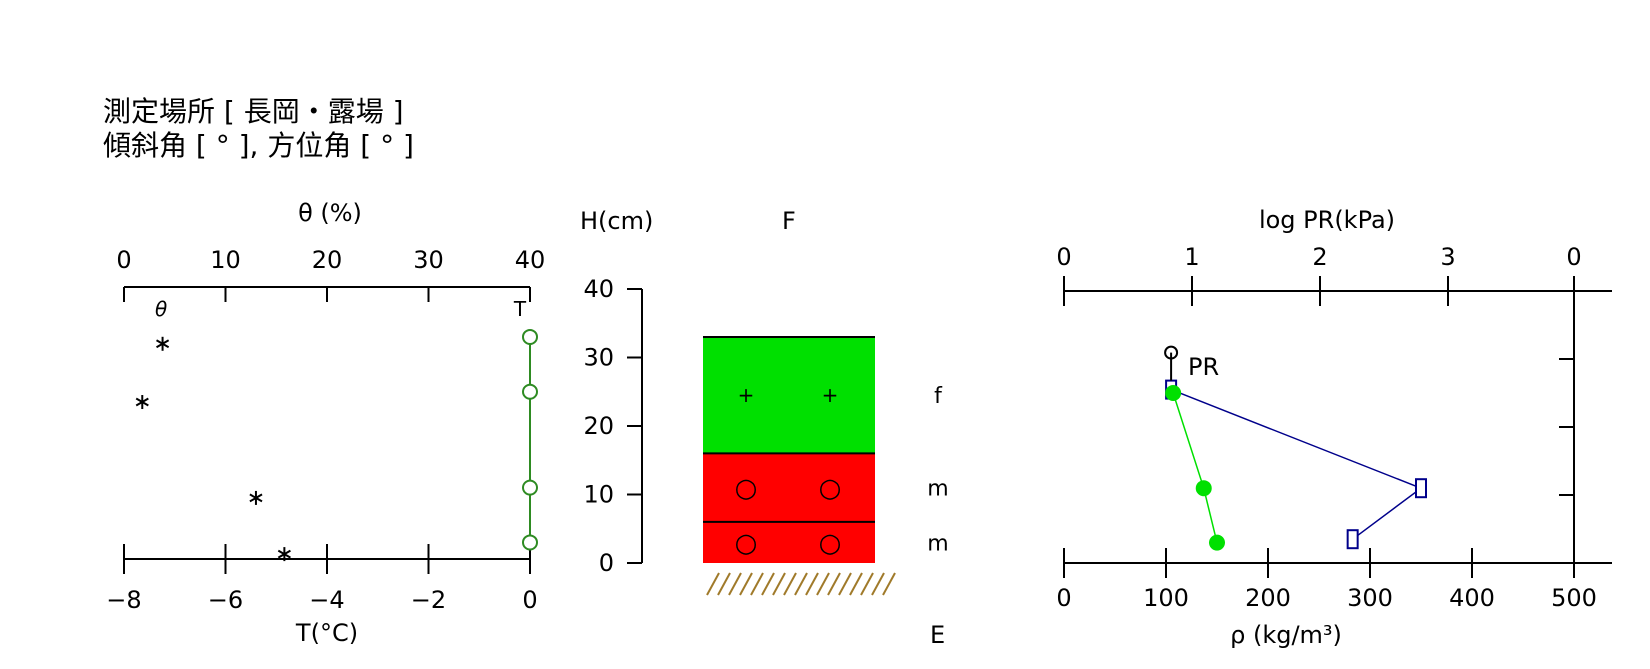 The image size is (1650, 669). Describe the element at coordinates (1574, 598) in the screenshot. I see `density-tick-label: 500` at that location.